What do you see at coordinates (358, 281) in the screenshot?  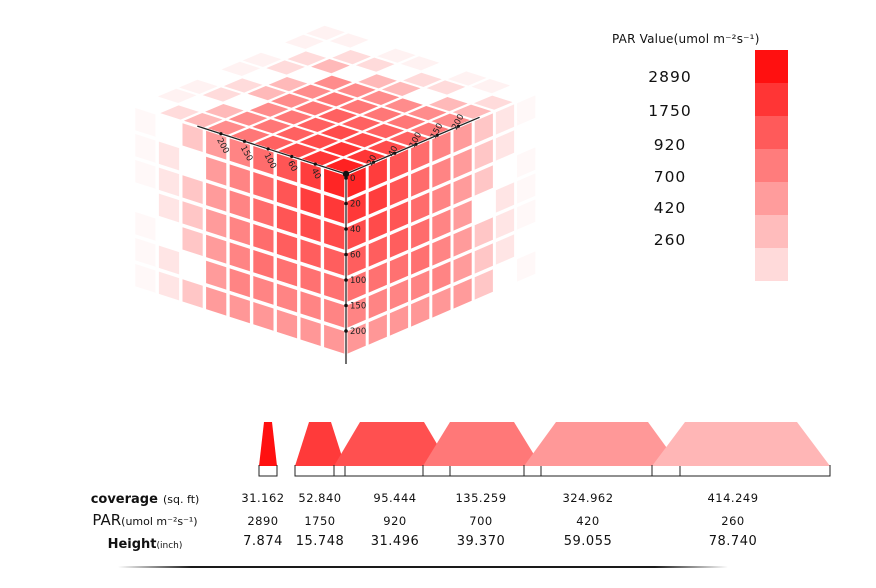 I see `vertical-axis-label: 100` at bounding box center [358, 281].